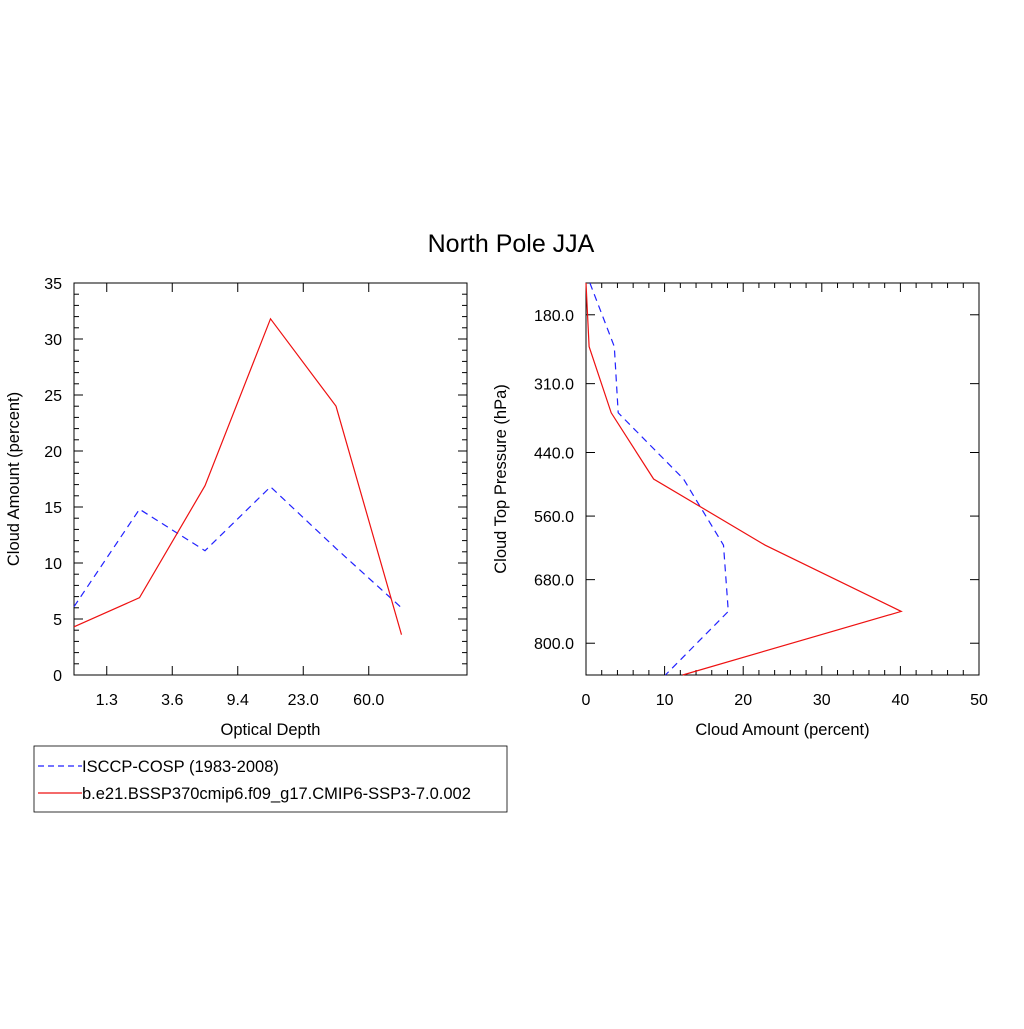 The width and height of the screenshot is (1024, 1029). Describe the element at coordinates (53, 396) in the screenshot. I see `left-y-tick-label: 25` at that location.